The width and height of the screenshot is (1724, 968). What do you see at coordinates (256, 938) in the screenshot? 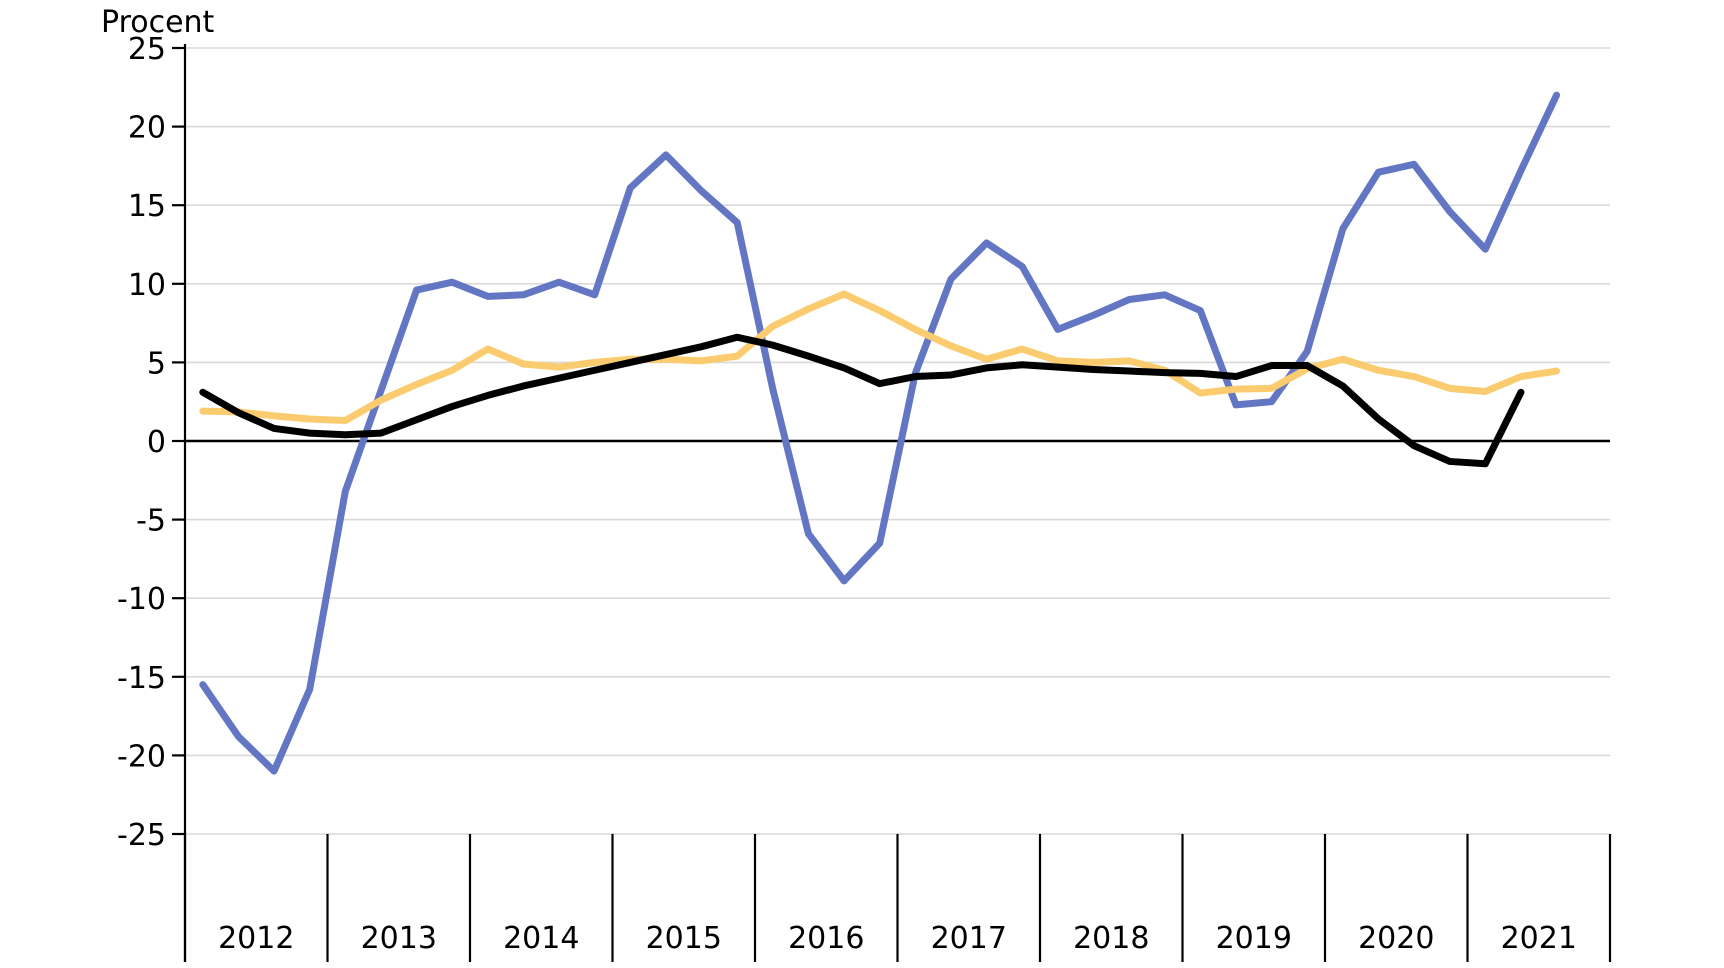
I see `x-year-label: 2012` at bounding box center [256, 938].